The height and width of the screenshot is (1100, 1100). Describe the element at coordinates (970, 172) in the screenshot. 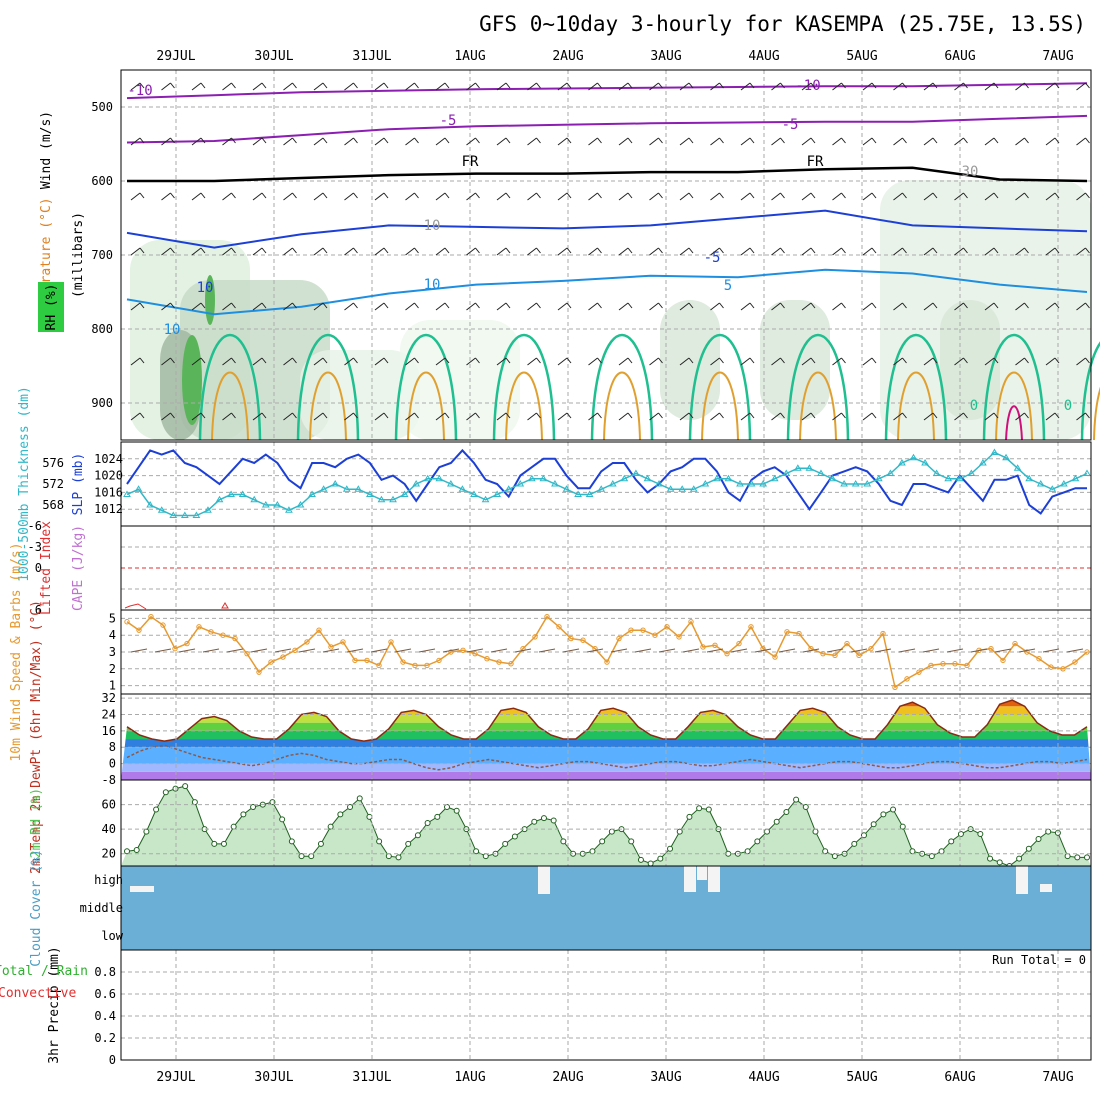

I see `contour-label: 30` at that location.